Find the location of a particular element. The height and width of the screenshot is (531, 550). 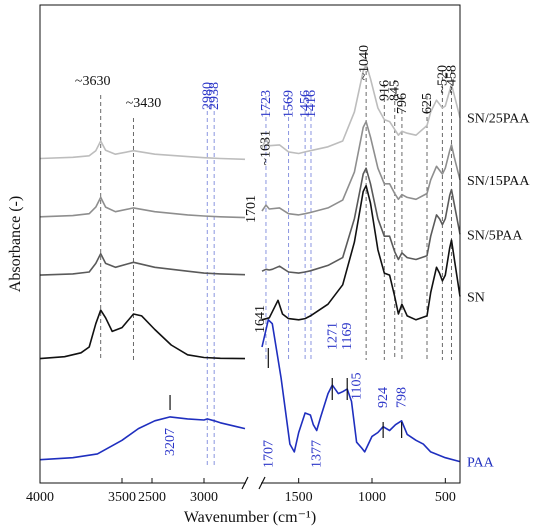

peak-label: 1723 is located at coordinates (266, 104).